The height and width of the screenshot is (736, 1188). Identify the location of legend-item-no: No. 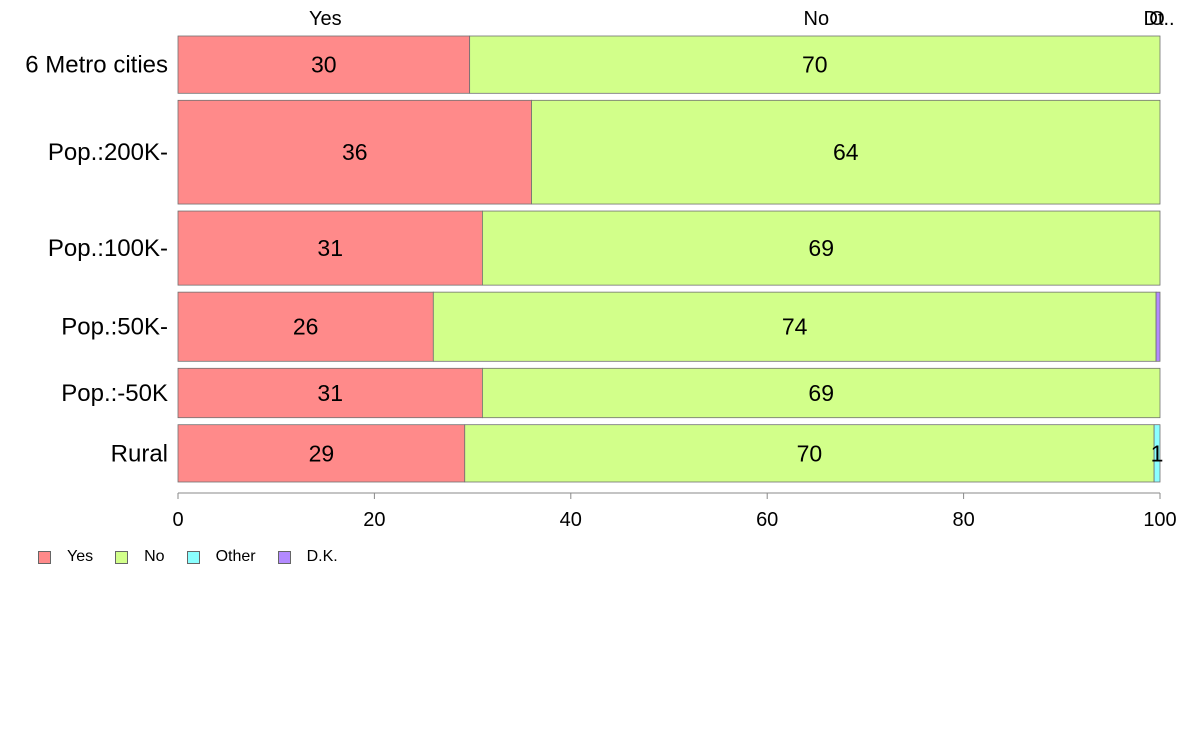
(140, 557).